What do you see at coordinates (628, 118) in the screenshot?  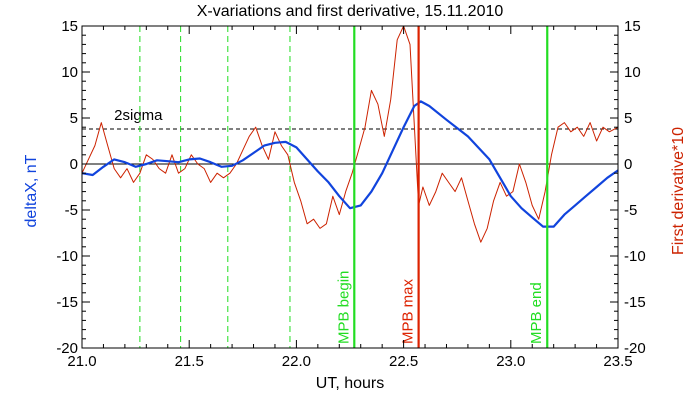 I see `y-right-tick-label-2: 5` at bounding box center [628, 118].